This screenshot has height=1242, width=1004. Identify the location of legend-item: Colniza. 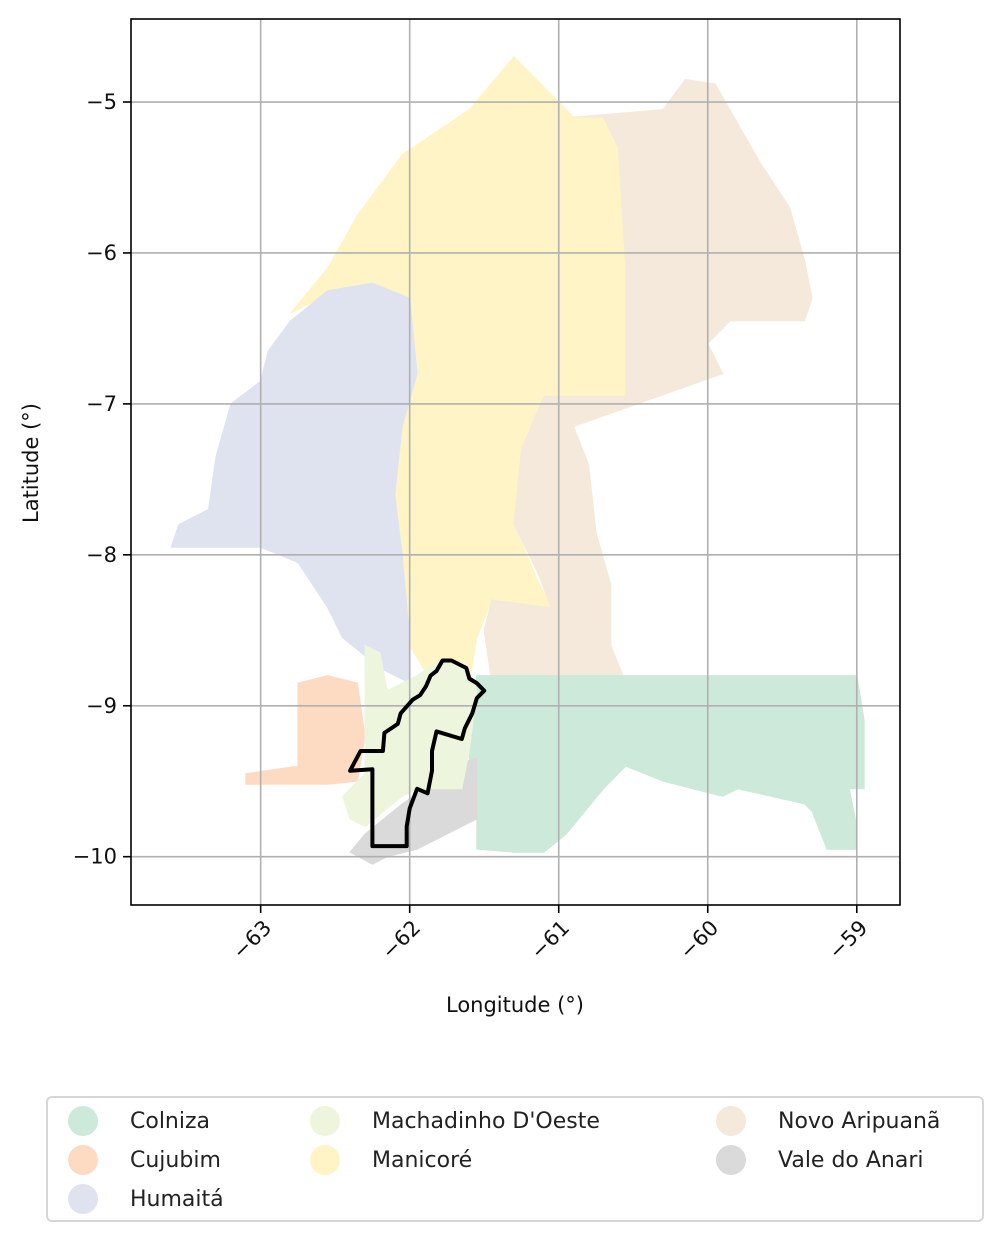
(139, 1121).